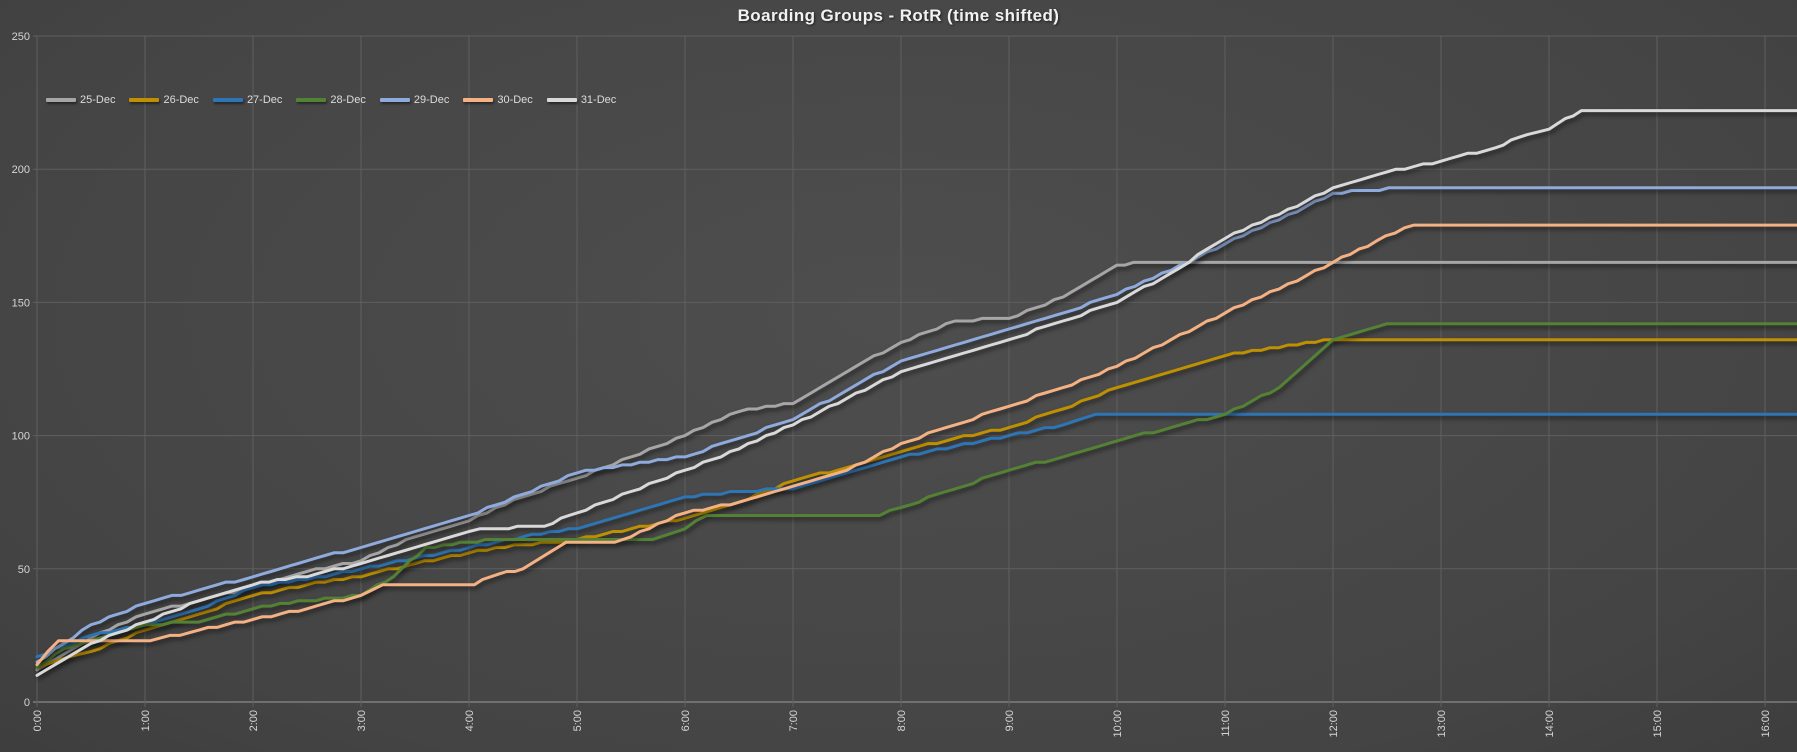 This screenshot has width=1797, height=752. I want to click on legend-label: 28-Dec, so click(348, 100).